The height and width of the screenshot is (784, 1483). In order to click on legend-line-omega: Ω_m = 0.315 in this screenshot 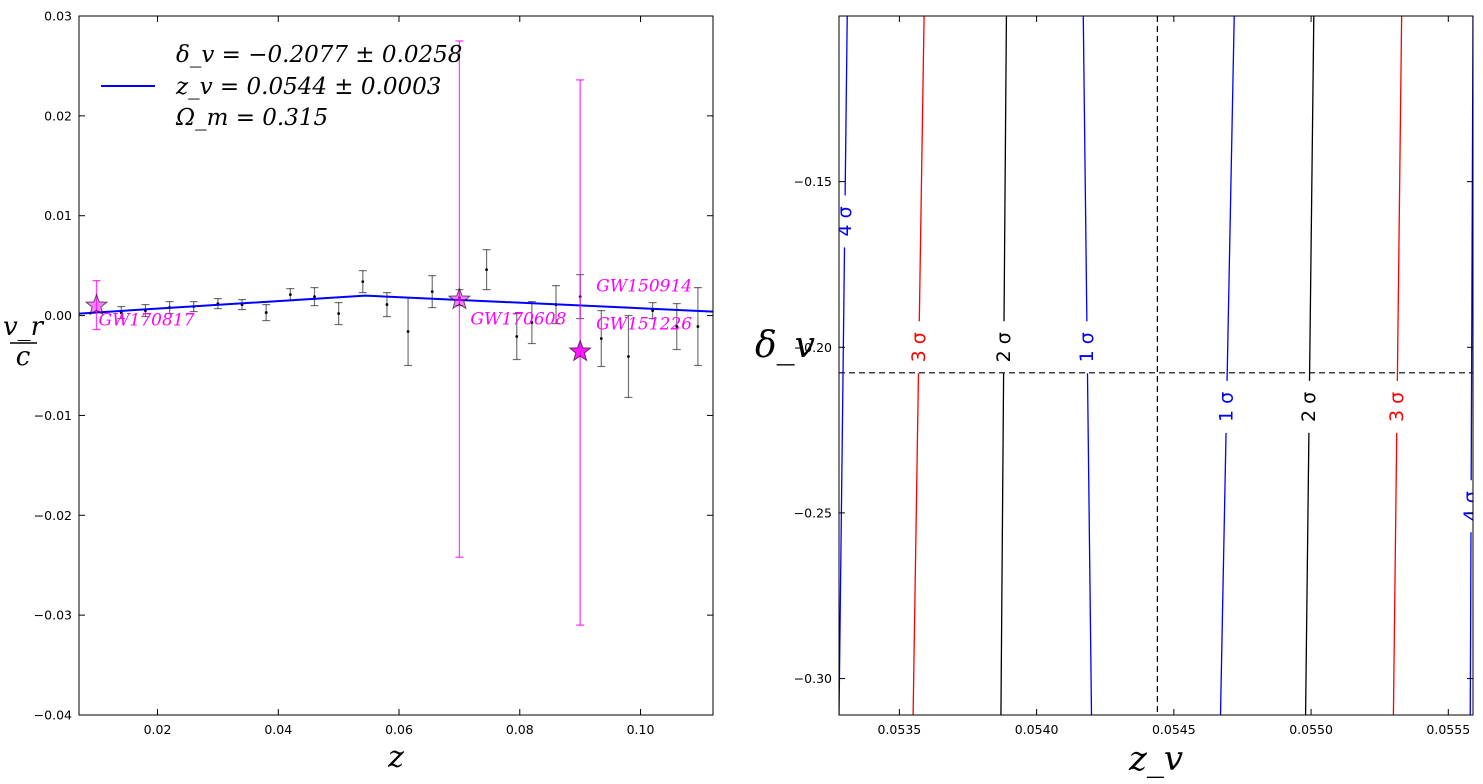, I will do `click(251, 118)`.